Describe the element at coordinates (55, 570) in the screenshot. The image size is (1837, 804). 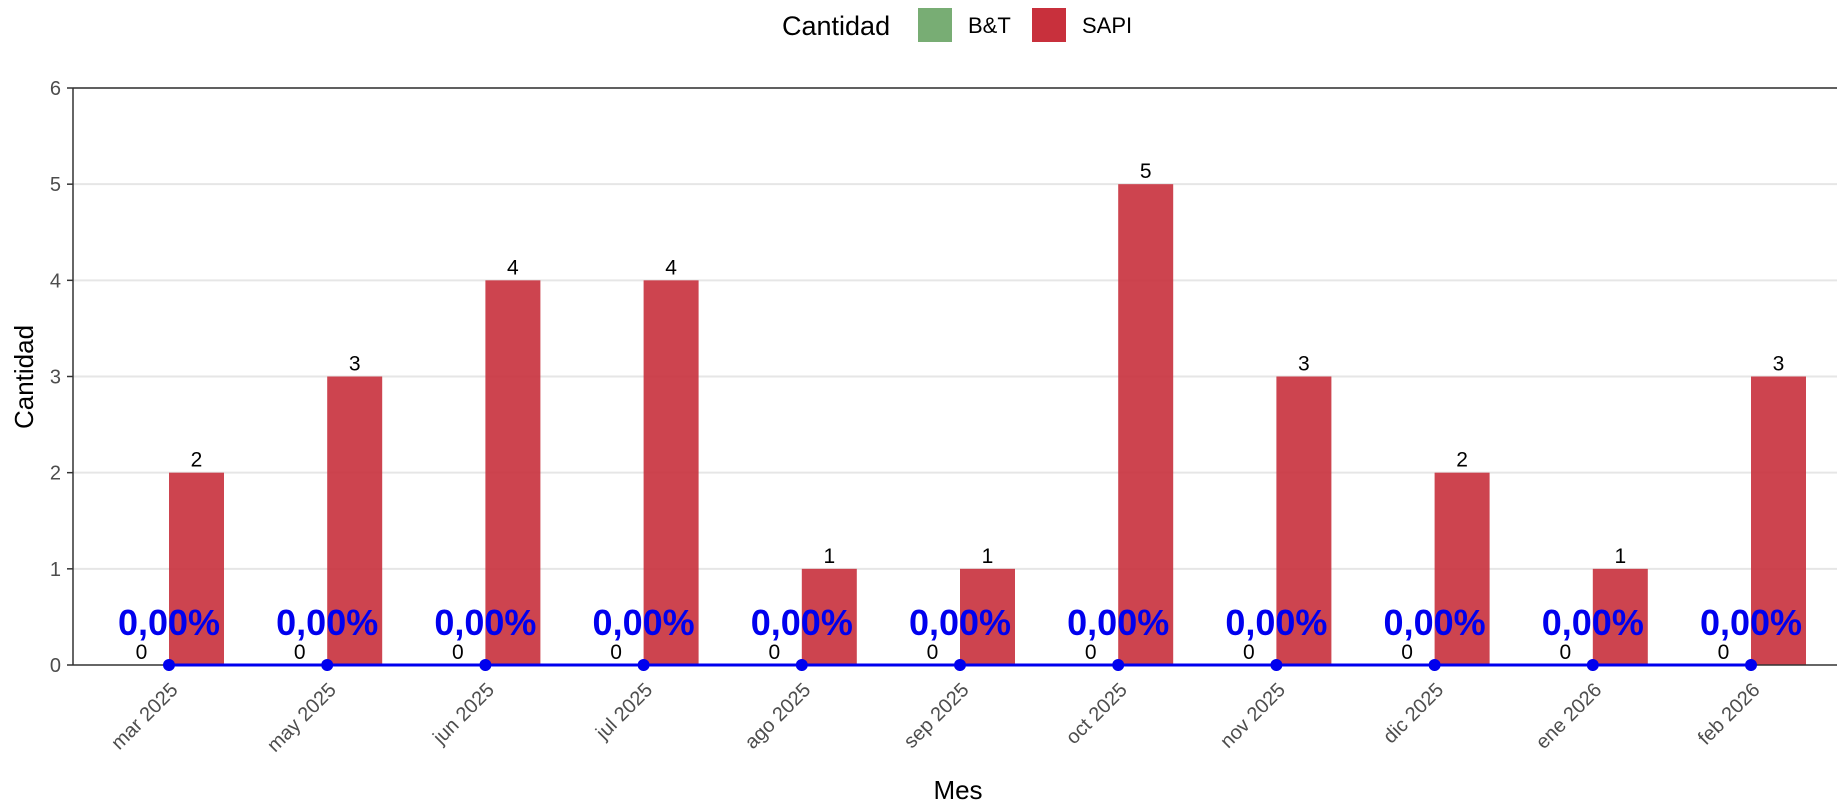
I see `y-tick-label: 1` at that location.